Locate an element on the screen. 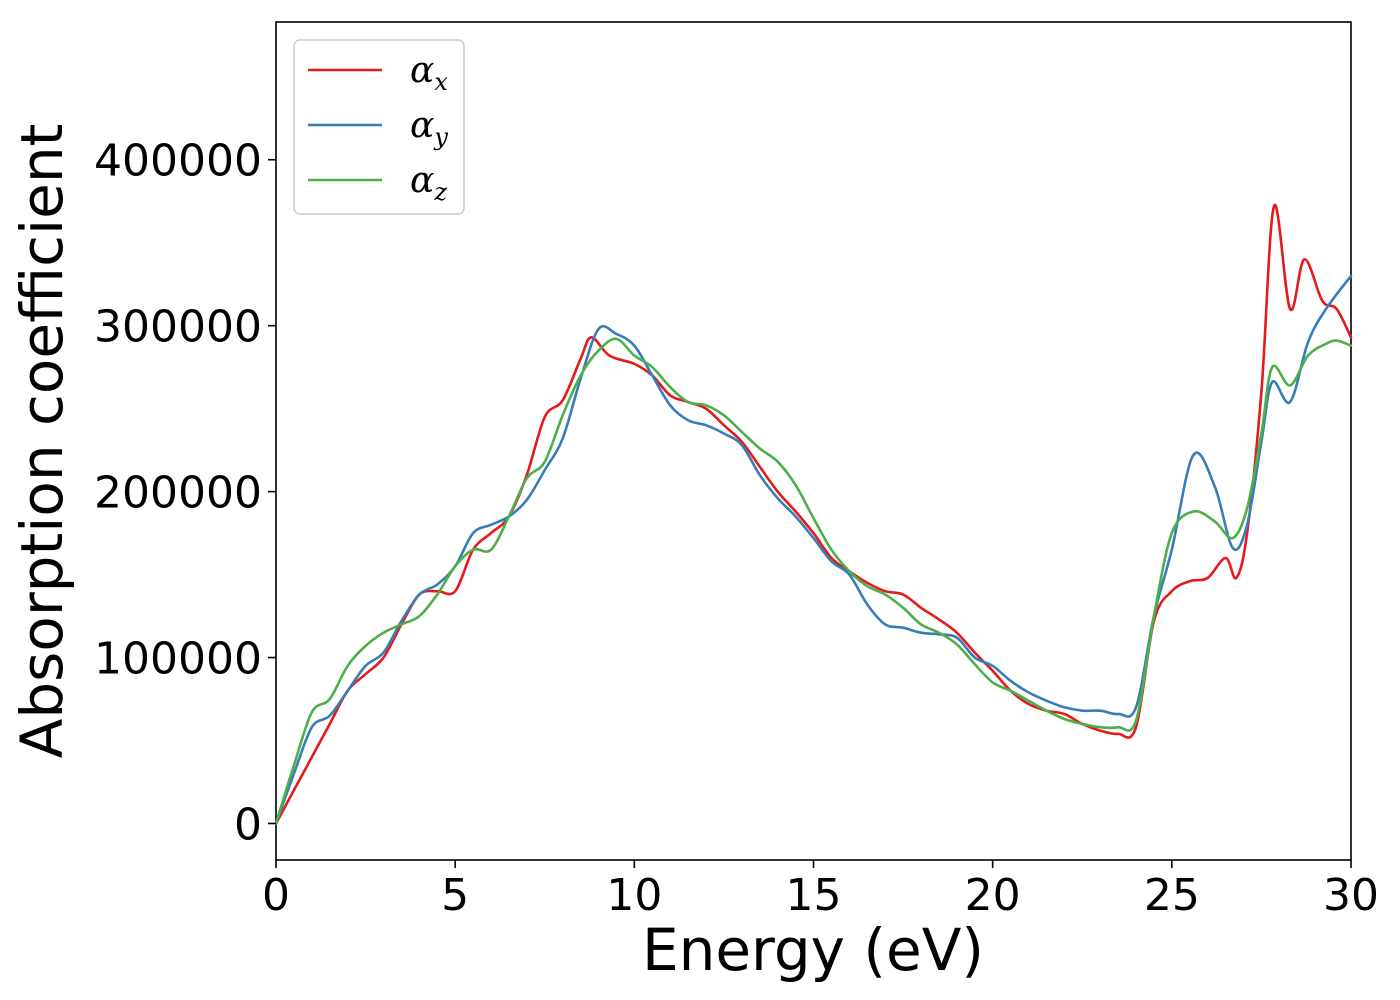 The height and width of the screenshot is (1000, 1400). x-tick-label: 20 is located at coordinates (993, 895).